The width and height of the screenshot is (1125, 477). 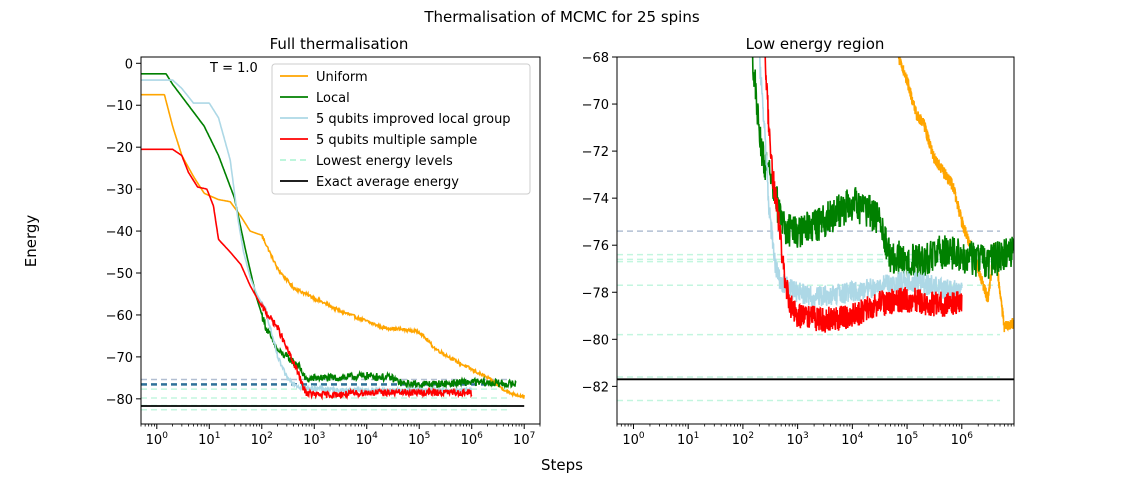 I want to click on series-line-local, so click(x=882, y=168).